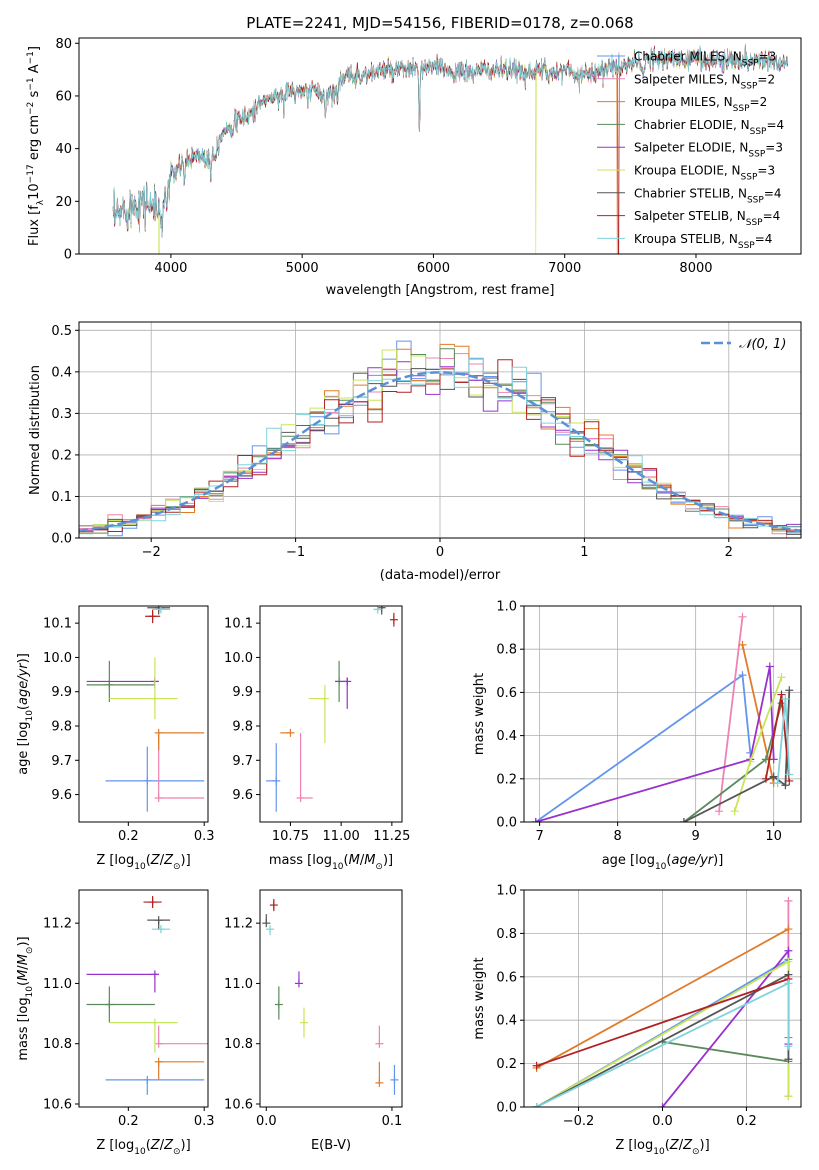 This screenshot has height=1170, width=819. Describe the element at coordinates (700, 104) in the screenshot. I see `legend-label: Kroupa MILES, NSSP=2` at that location.